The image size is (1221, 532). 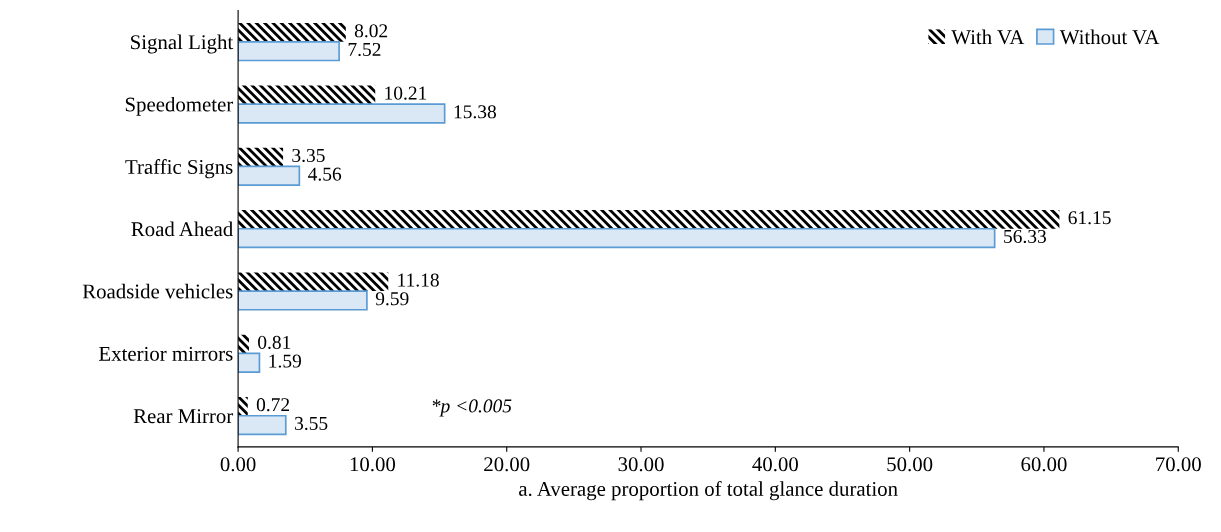 What do you see at coordinates (371, 31) in the screenshot?
I see `data-label: 8.02` at bounding box center [371, 31].